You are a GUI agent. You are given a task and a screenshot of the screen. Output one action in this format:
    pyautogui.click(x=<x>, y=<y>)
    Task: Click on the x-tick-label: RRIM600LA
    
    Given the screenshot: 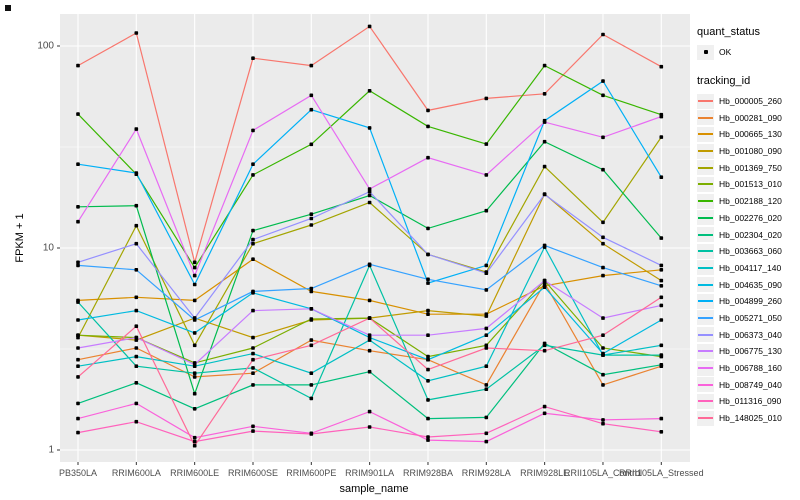 What is the action you would take?
    pyautogui.click(x=136, y=473)
    